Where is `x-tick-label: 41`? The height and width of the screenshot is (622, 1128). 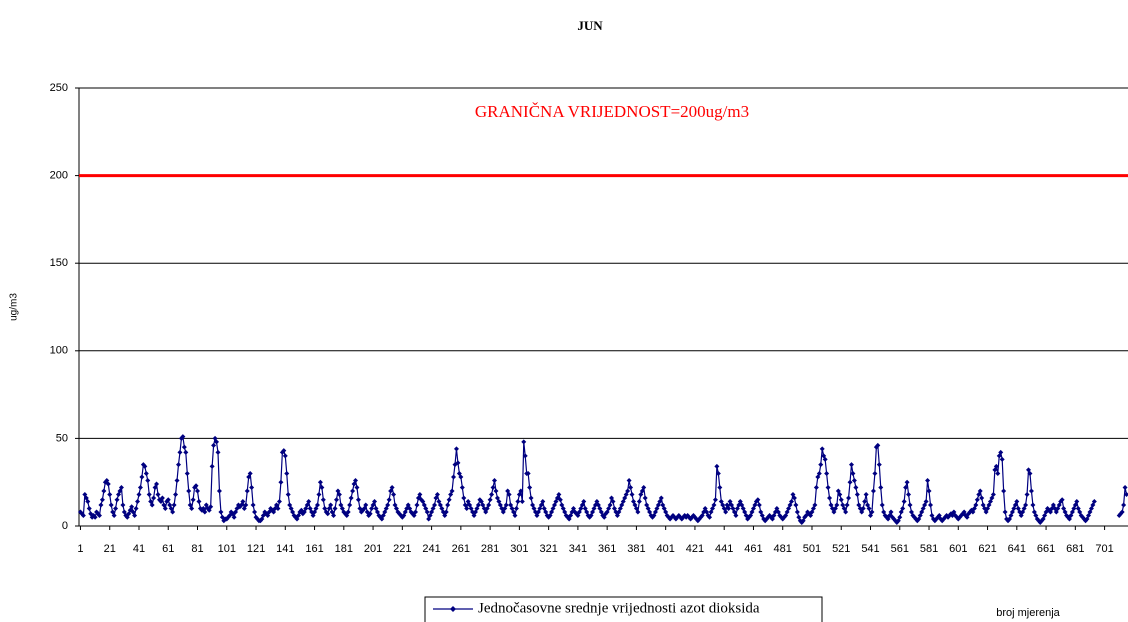 x-tick-label: 41 is located at coordinates (139, 549).